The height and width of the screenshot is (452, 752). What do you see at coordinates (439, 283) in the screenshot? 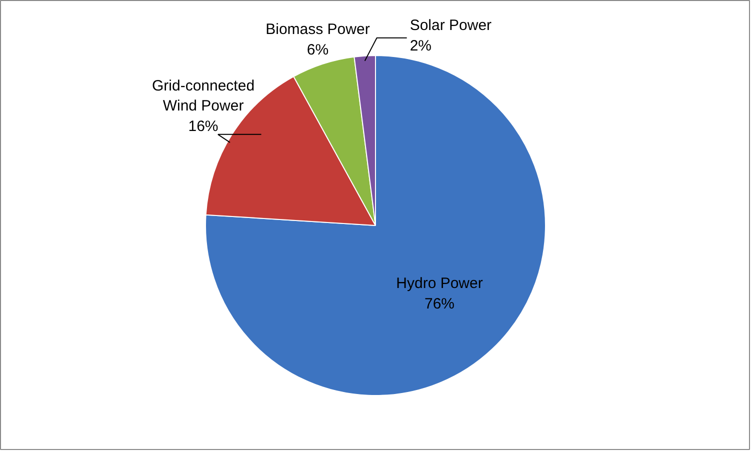
I see `slice-label: Hydro Power` at bounding box center [439, 283].